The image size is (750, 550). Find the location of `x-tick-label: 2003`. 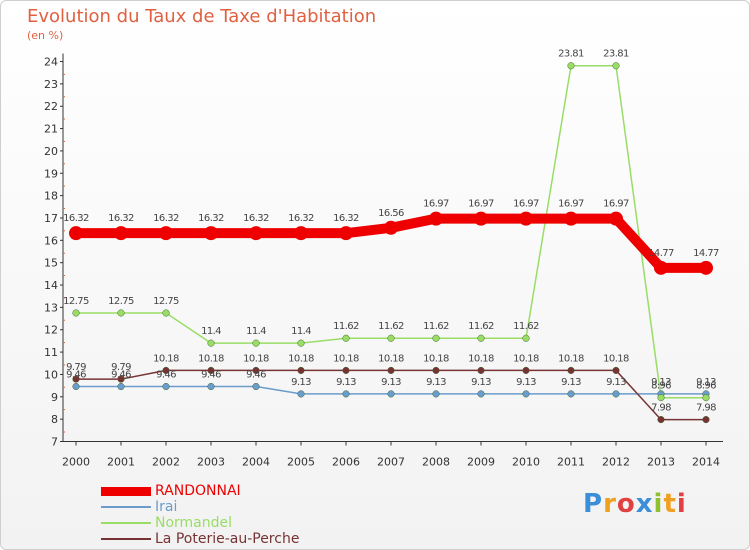

x-tick-label: 2003 is located at coordinates (211, 462).